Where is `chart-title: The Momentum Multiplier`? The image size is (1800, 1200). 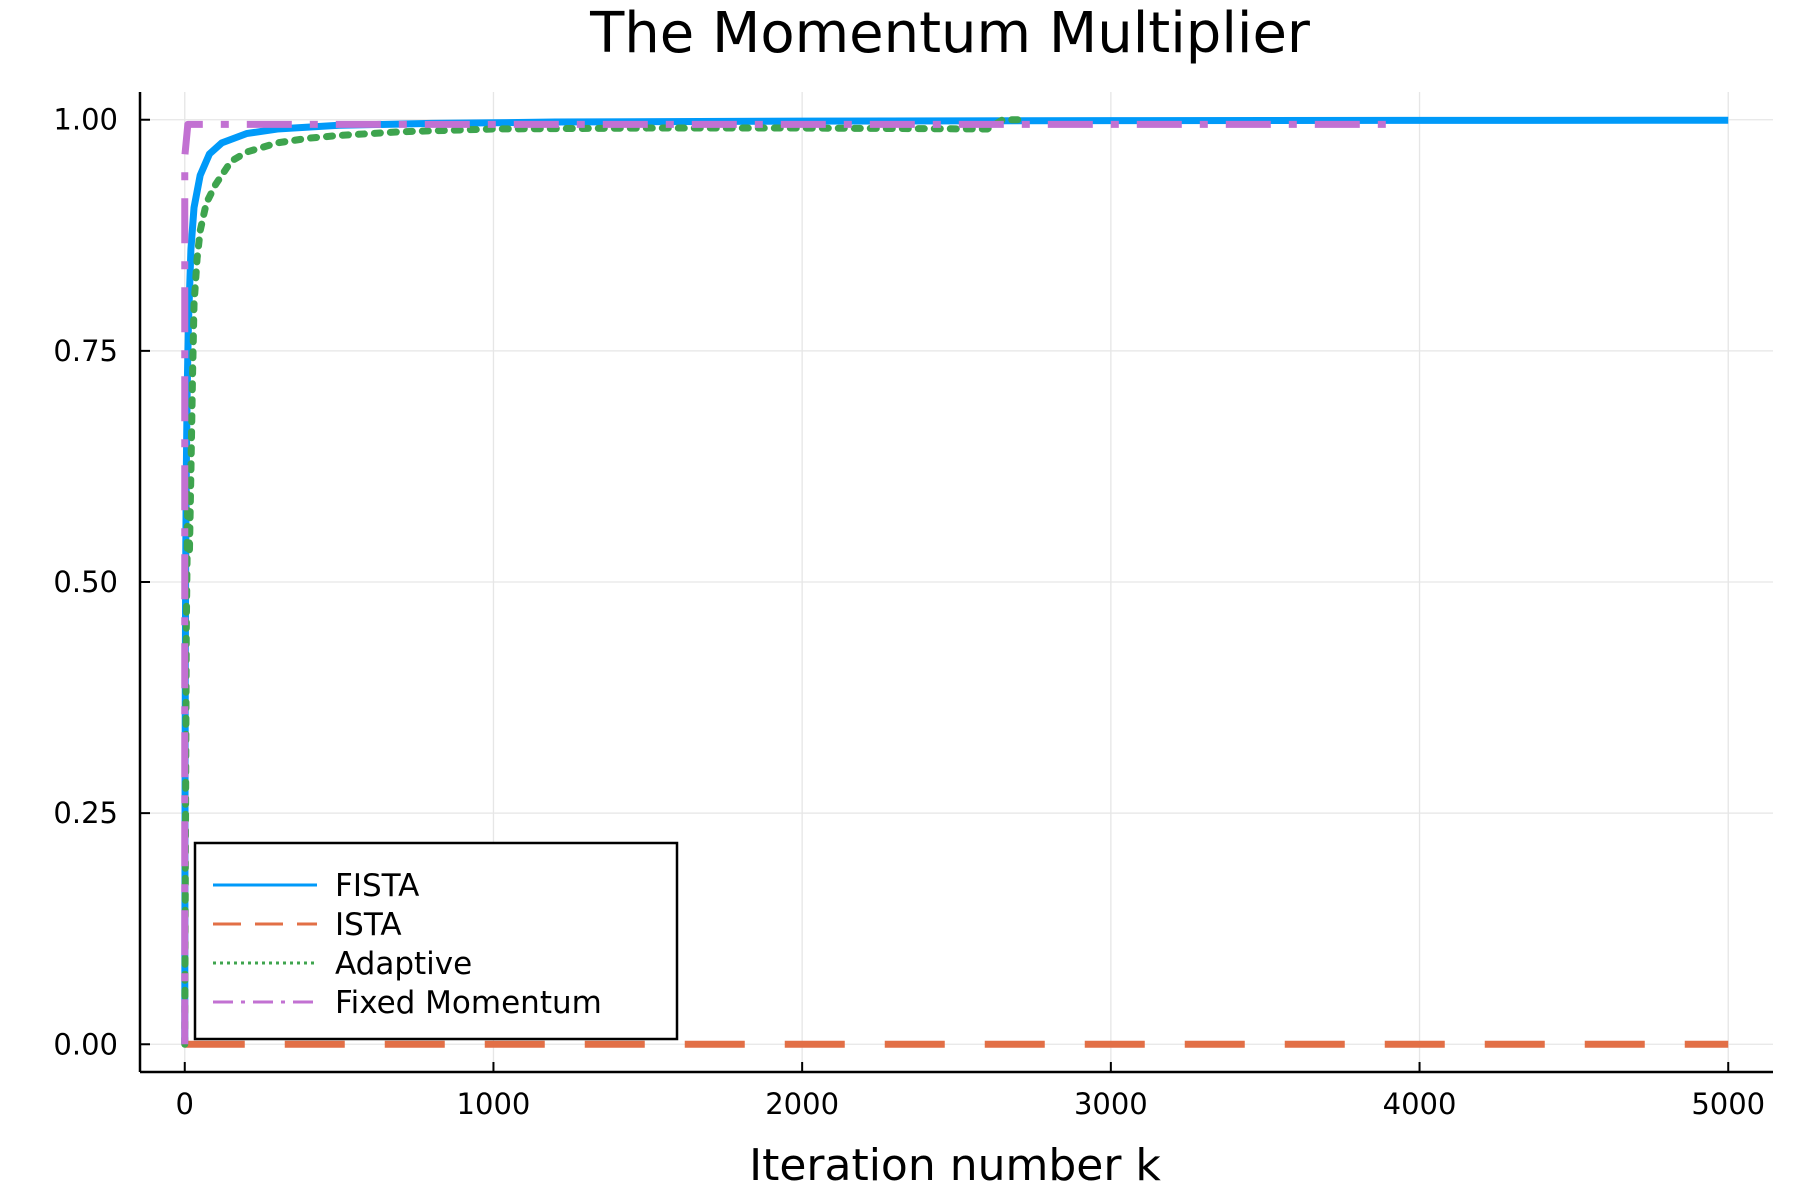 chart-title: The Momentum Multiplier is located at coordinates (950, 33).